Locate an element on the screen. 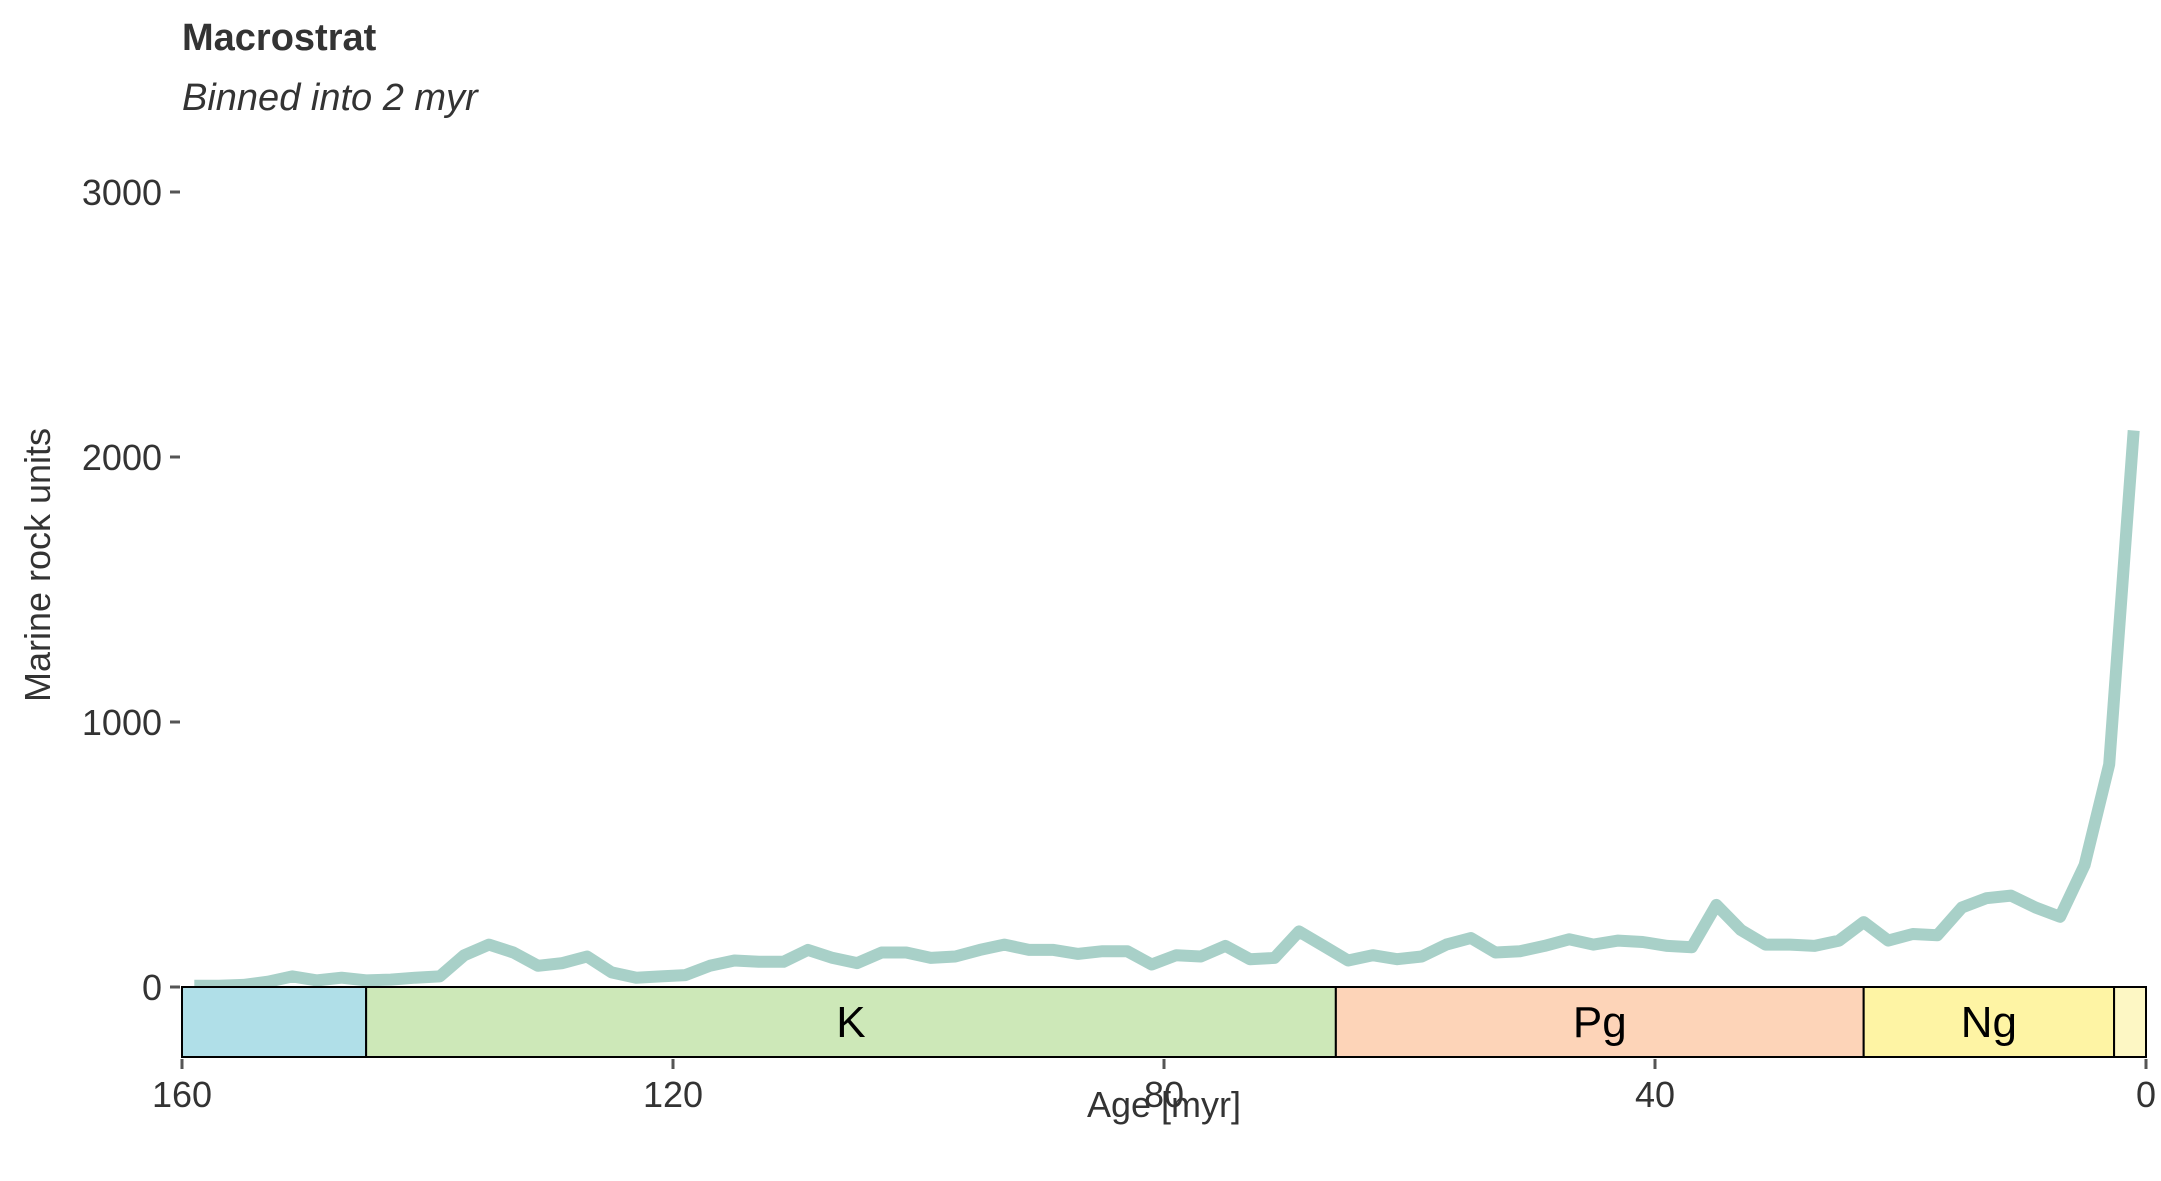 The image size is (2161, 1181). y-tick-label: 1000 is located at coordinates (122, 722).